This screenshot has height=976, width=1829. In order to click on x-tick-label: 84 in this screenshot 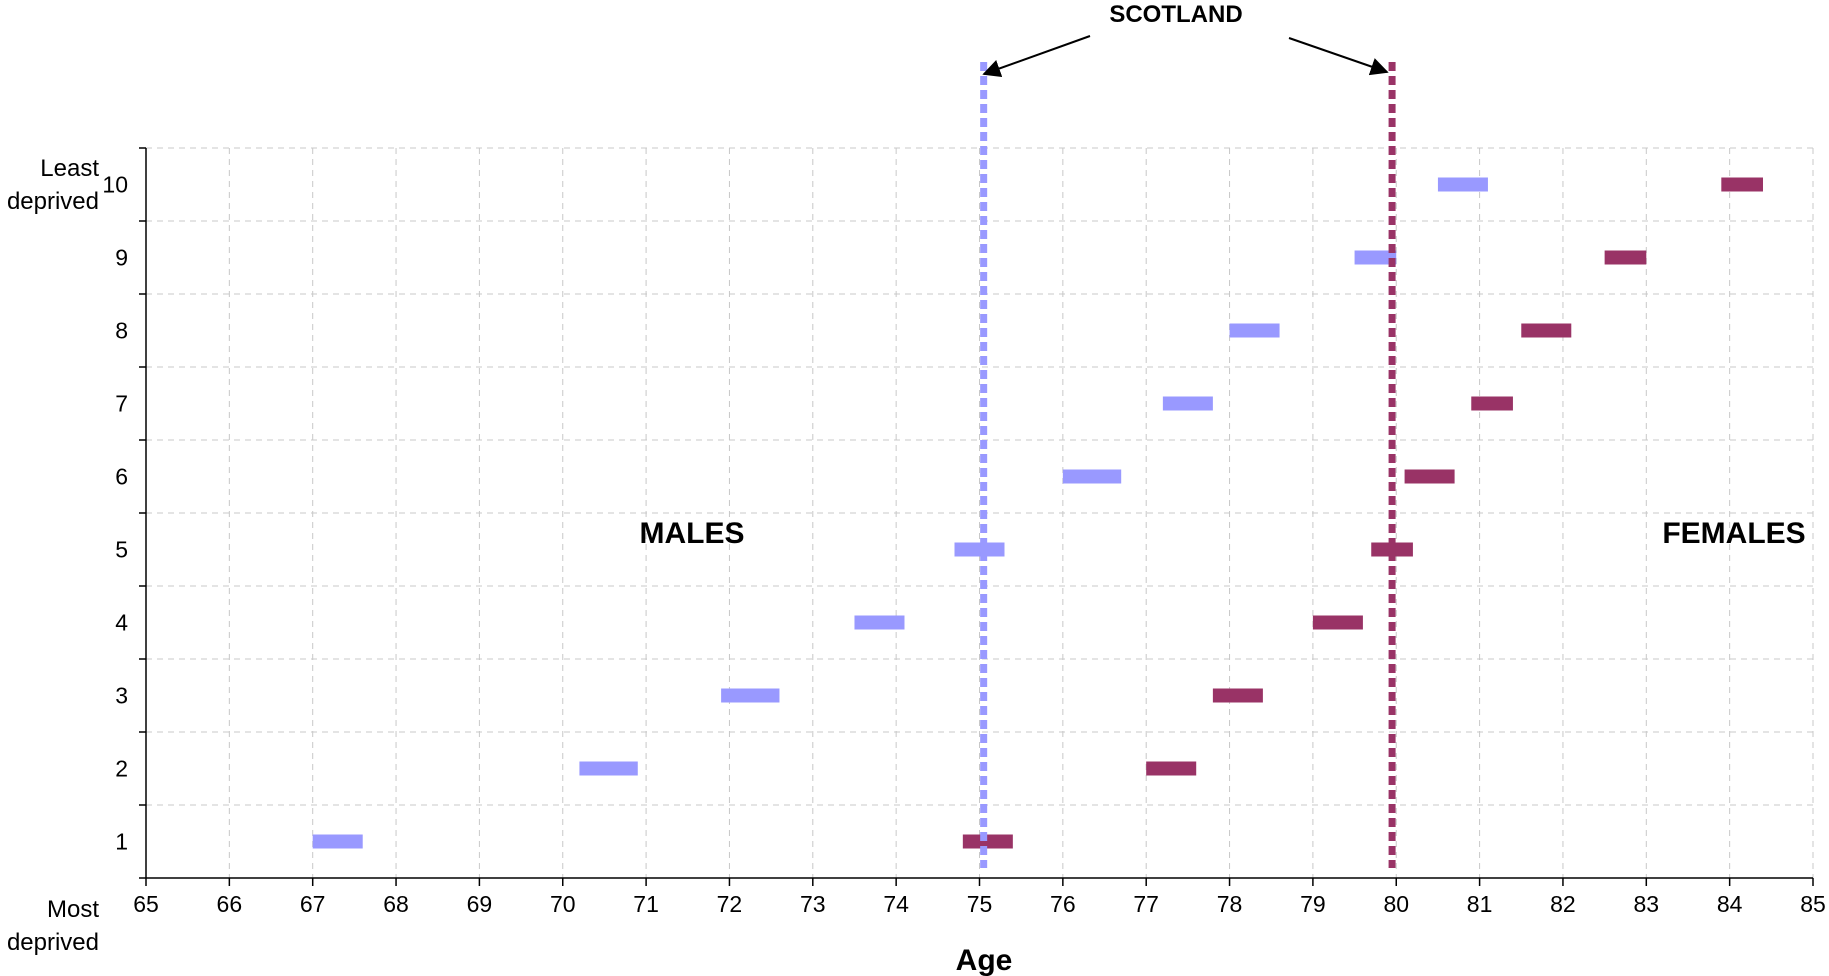, I will do `click(1730, 904)`.